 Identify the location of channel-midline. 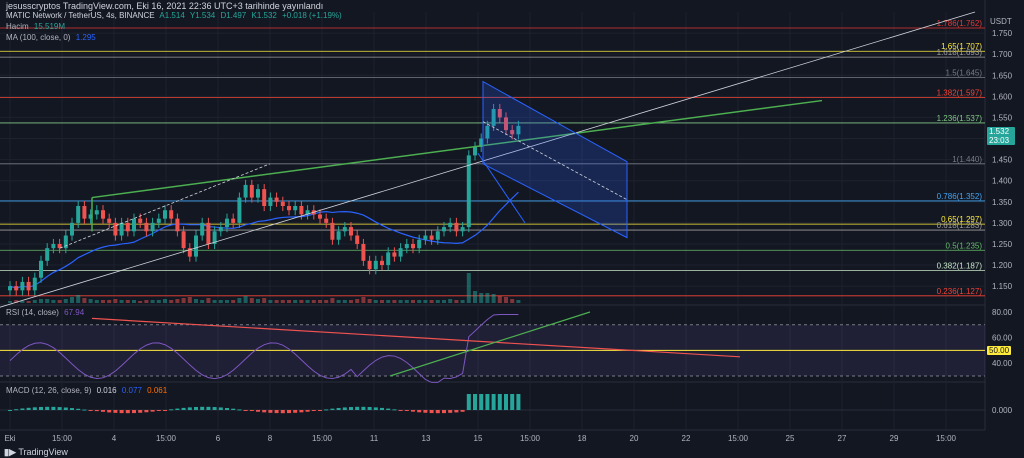
(555, 161).